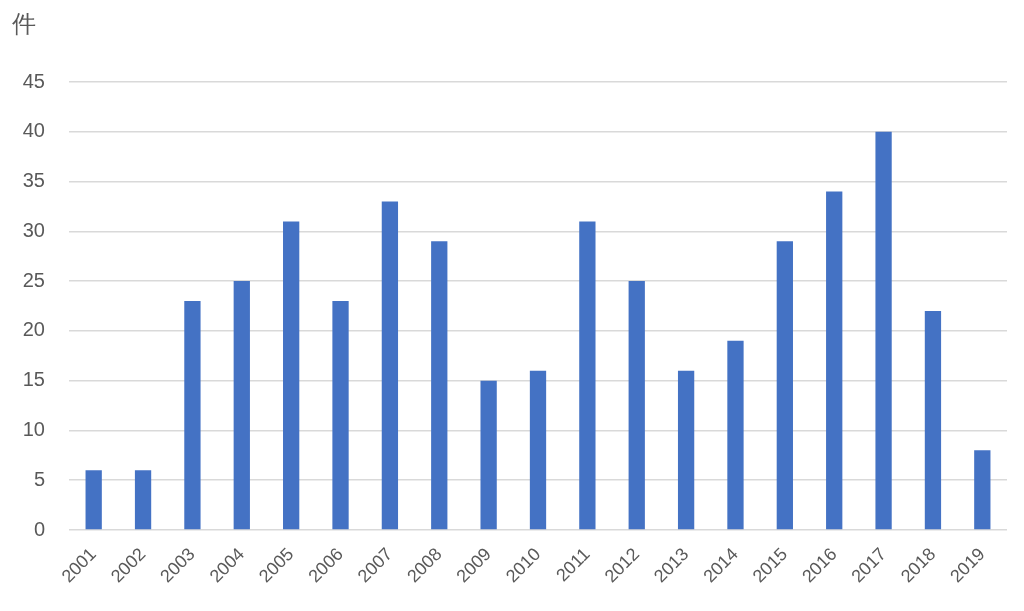 Image resolution: width=1024 pixels, height=611 pixels. Describe the element at coordinates (24, 24) in the screenshot. I see `y-axis-title: 件` at that location.